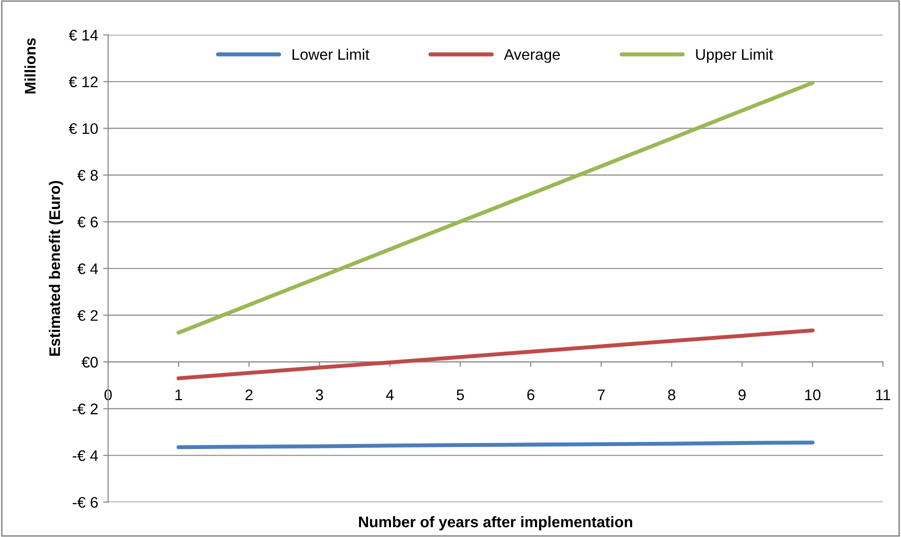 The image size is (901, 537). I want to click on x-axis-title: Number of years after implementation, so click(495, 523).